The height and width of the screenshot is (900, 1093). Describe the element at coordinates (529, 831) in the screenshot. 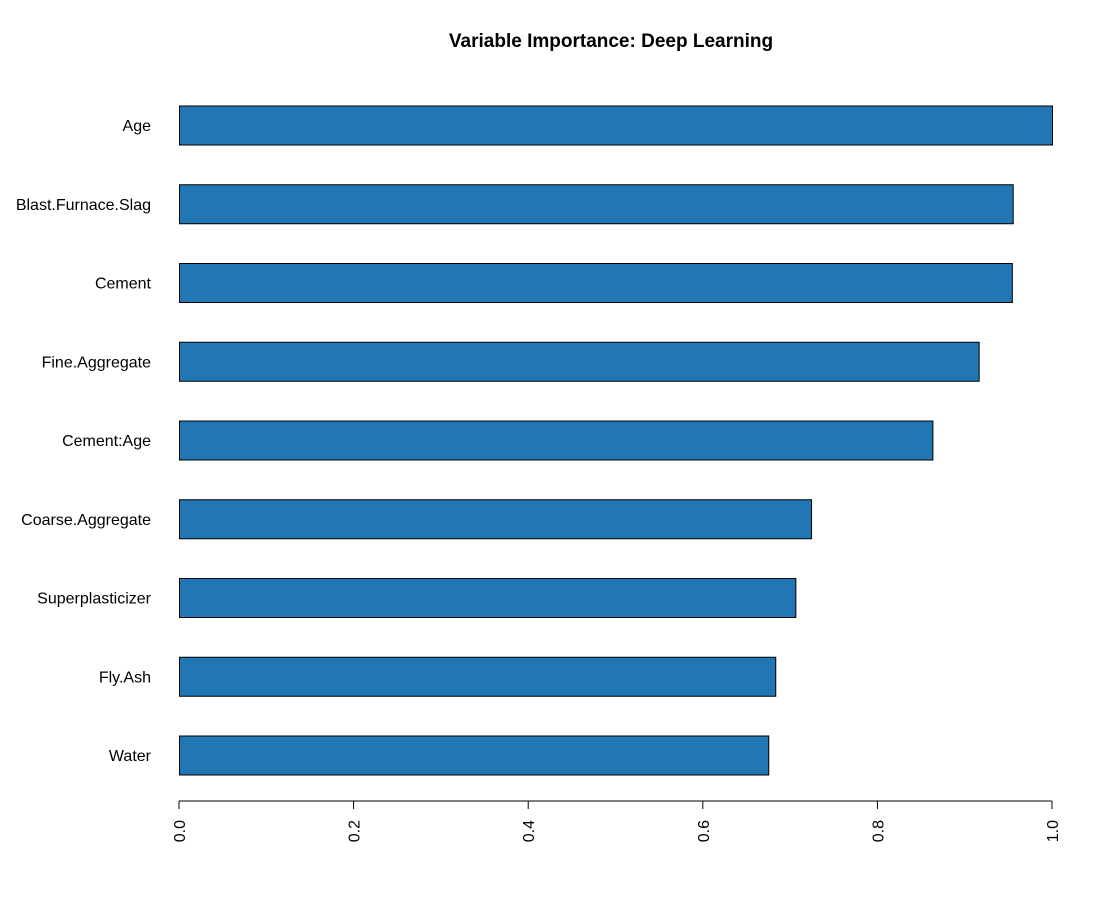

I see `x-tick-label: 0.4` at that location.